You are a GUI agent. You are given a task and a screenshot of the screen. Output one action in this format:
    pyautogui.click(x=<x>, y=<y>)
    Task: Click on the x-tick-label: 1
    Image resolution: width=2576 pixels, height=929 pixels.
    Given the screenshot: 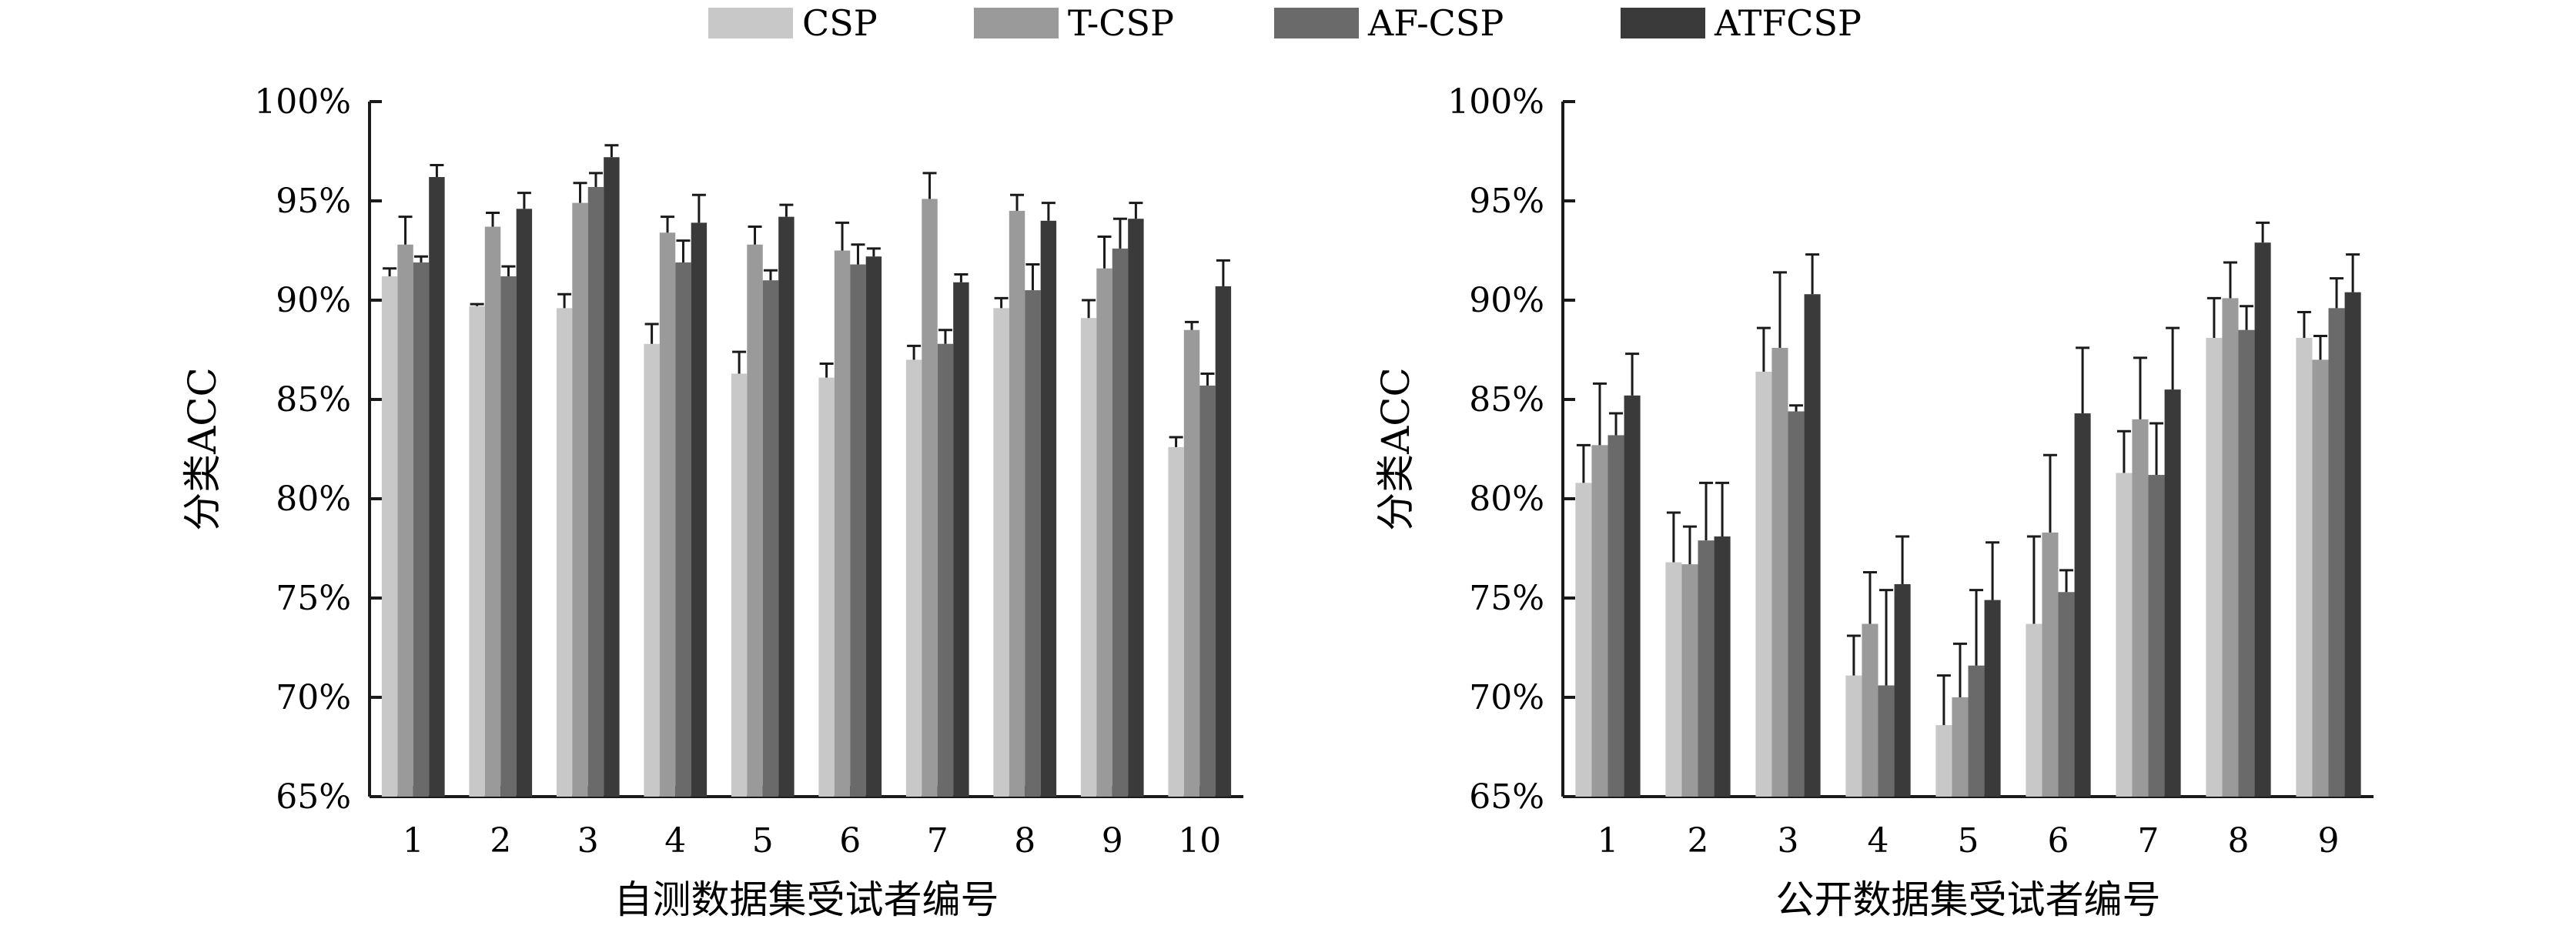 What is the action you would take?
    pyautogui.click(x=1608, y=841)
    